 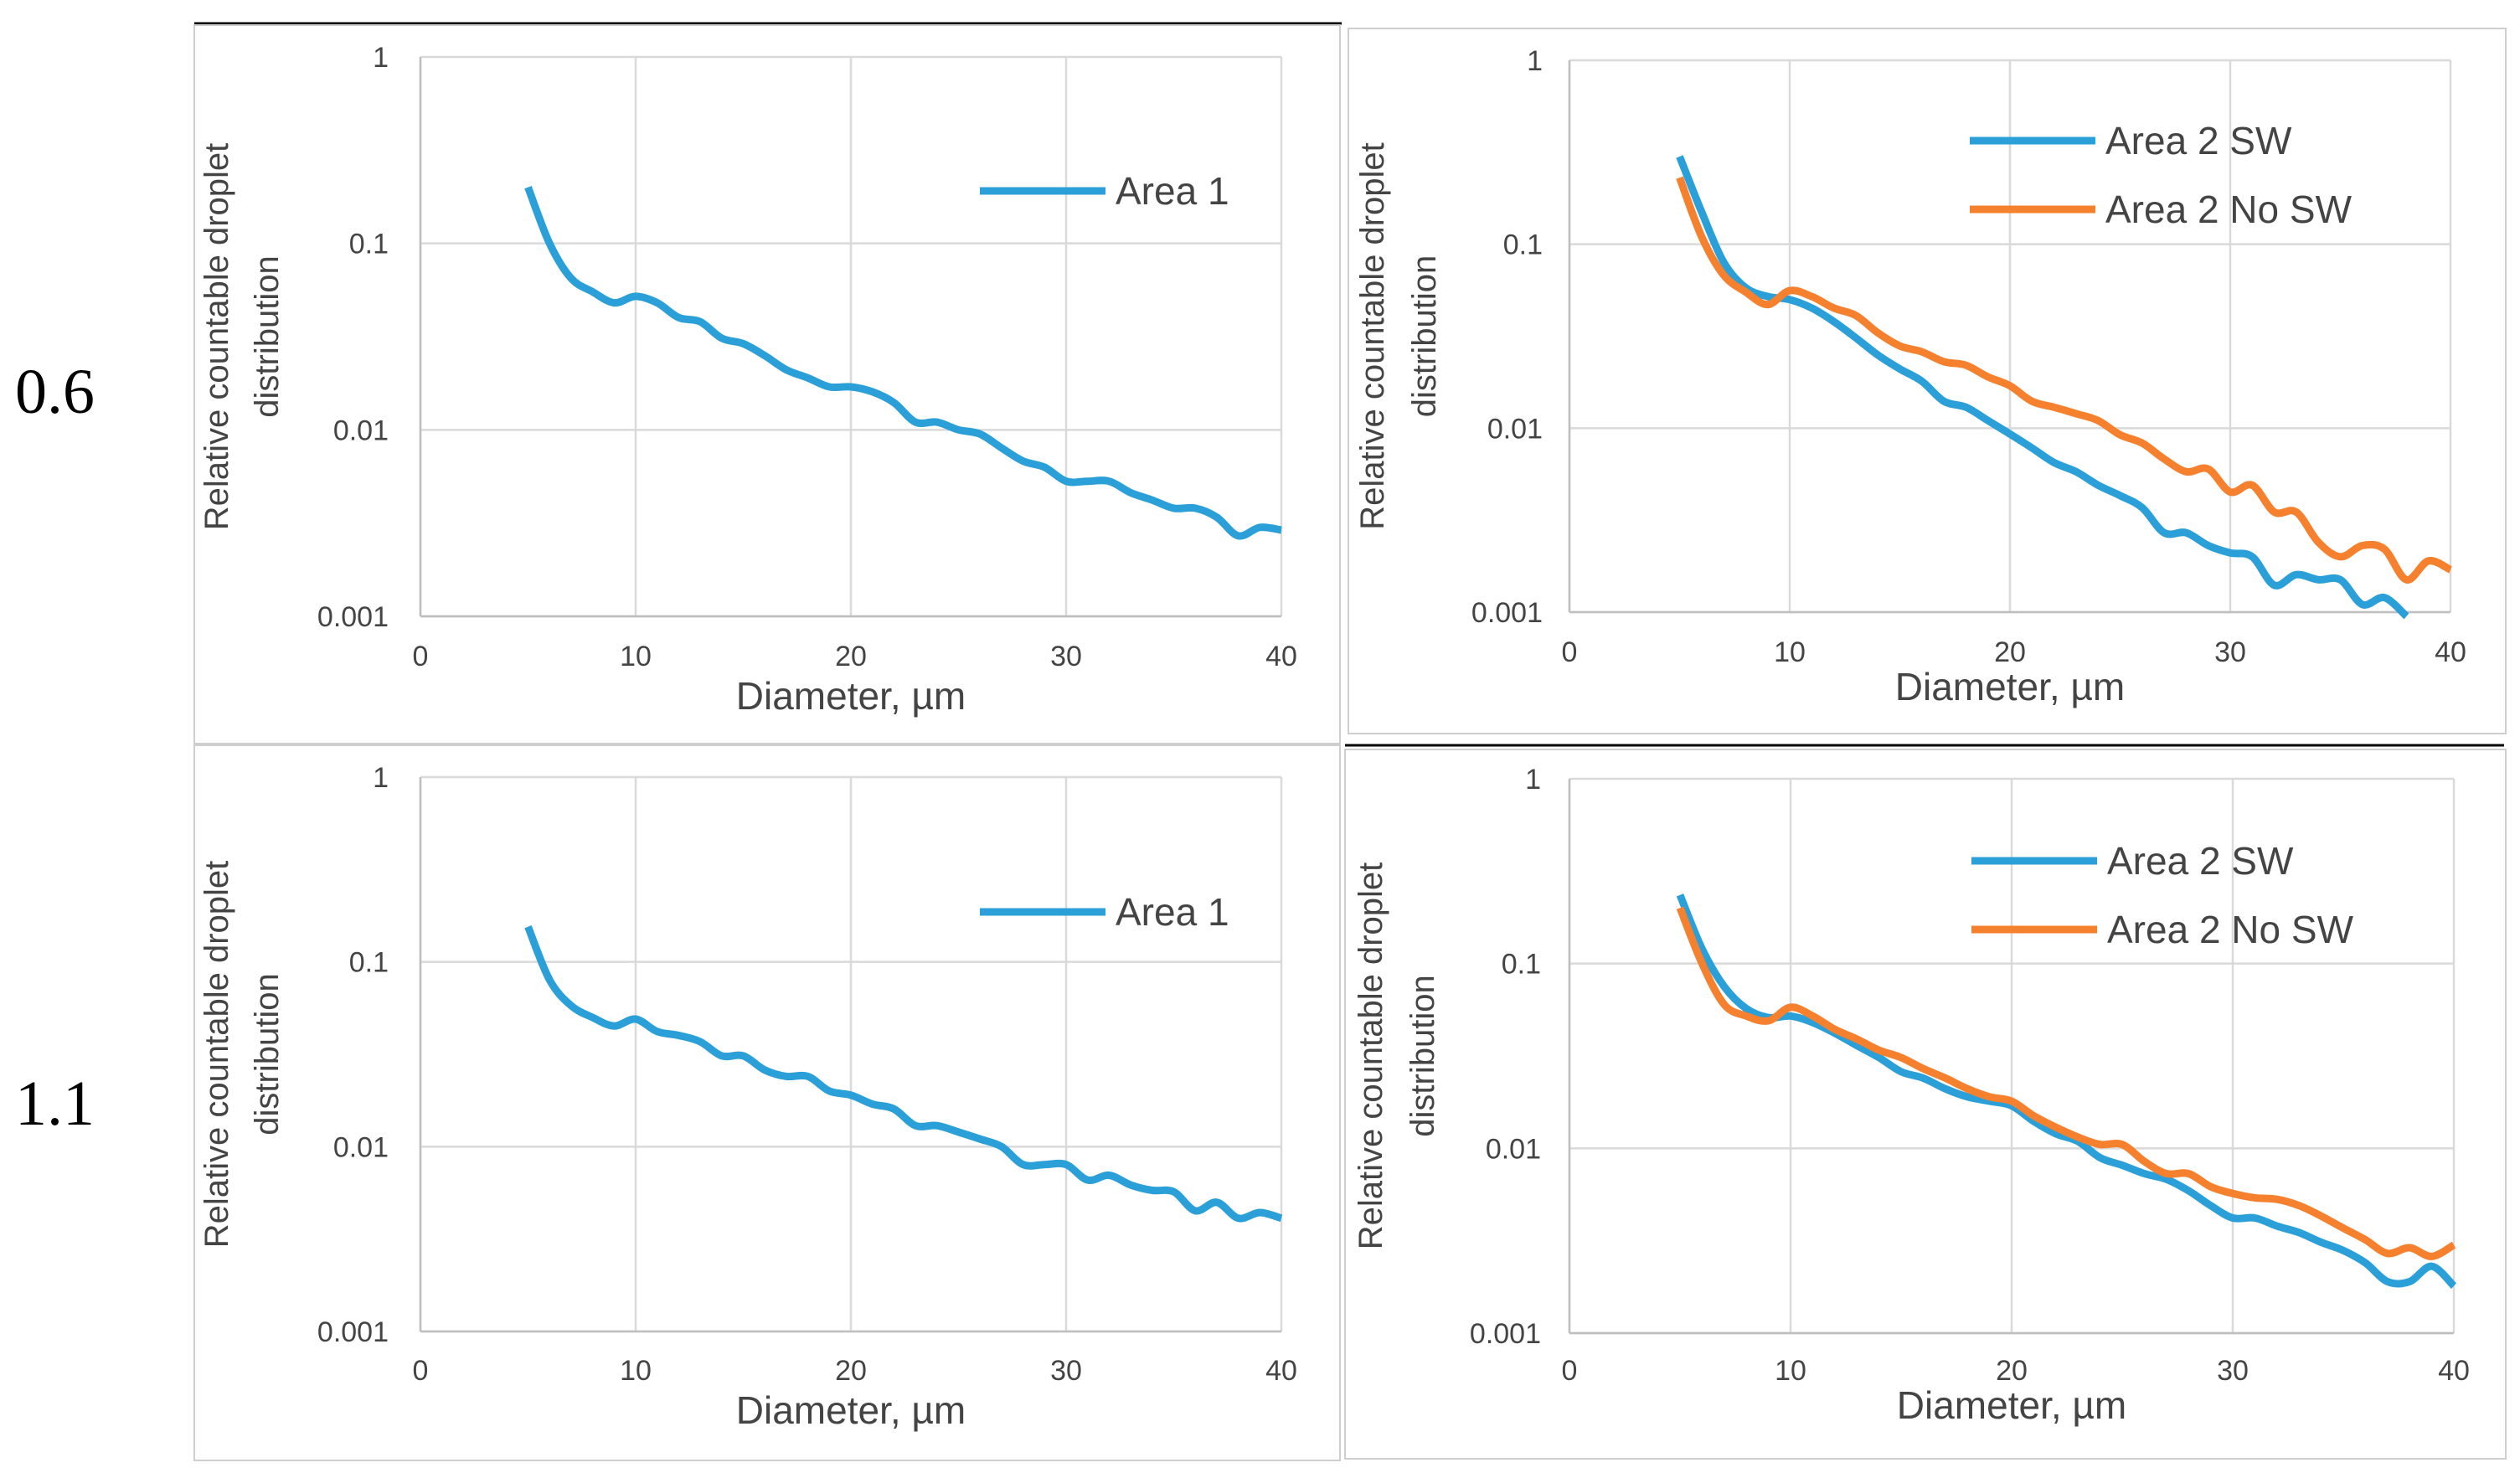 I want to click on row-label-bottom: 1.1, so click(x=55, y=1104).